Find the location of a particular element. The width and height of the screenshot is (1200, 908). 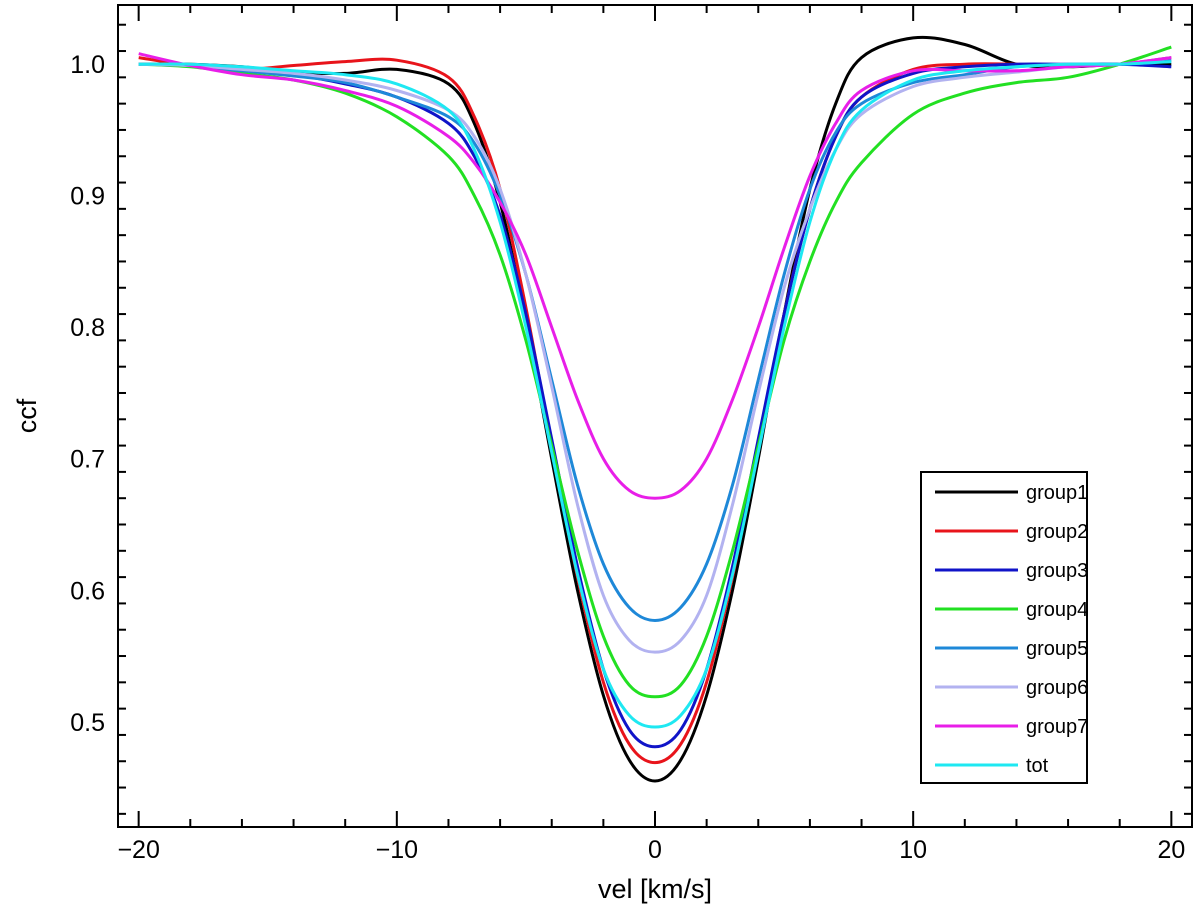

legend-label-group2: group2 is located at coordinates (1057, 532).